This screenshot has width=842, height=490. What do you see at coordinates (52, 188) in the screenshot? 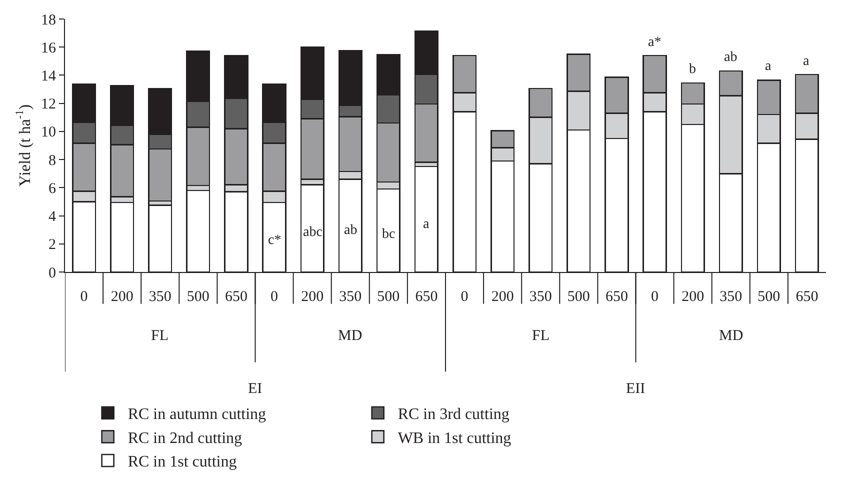
I see `y-tick-label: 6` at bounding box center [52, 188].